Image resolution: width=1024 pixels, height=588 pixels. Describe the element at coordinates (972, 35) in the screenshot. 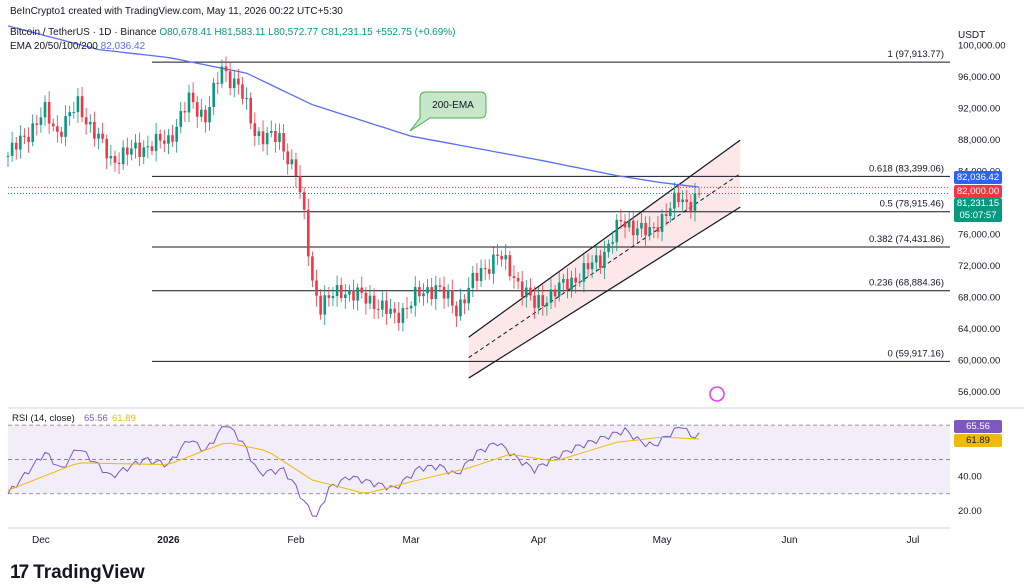

I see `currency-label: USDT` at that location.